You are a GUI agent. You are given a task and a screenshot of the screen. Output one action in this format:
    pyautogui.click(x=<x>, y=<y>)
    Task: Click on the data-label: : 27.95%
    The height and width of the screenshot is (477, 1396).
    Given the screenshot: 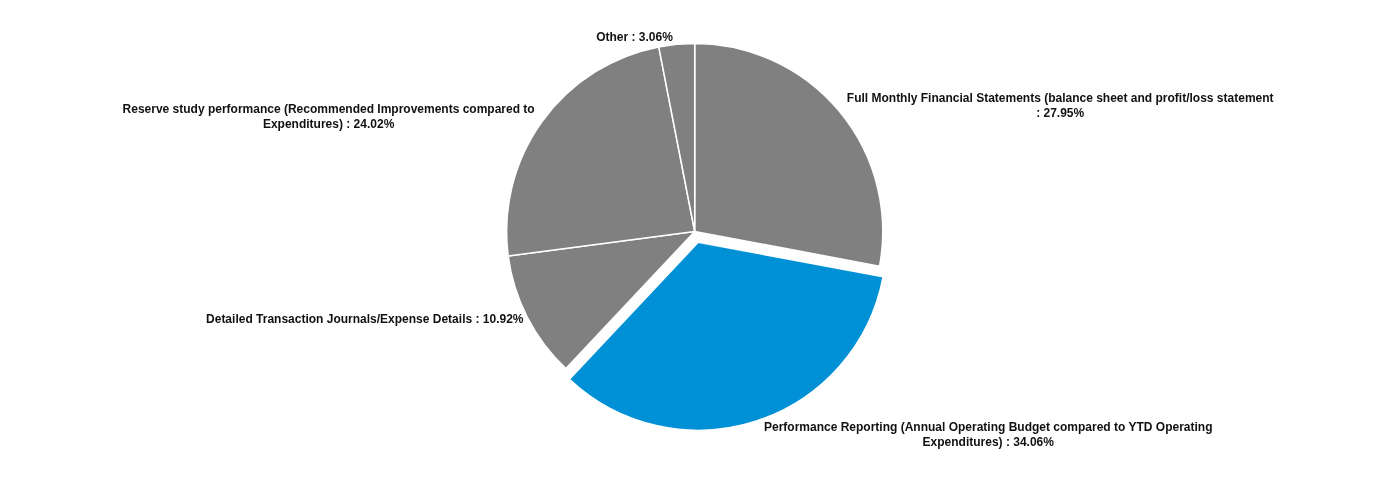 What is the action you would take?
    pyautogui.click(x=1060, y=113)
    